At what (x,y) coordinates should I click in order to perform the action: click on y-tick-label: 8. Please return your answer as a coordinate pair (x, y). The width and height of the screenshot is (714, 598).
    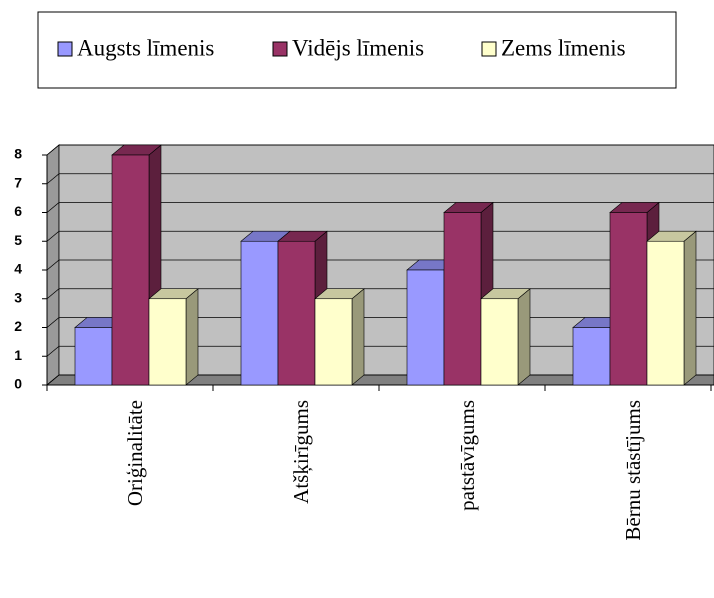
    Looking at the image, I should click on (18, 154).